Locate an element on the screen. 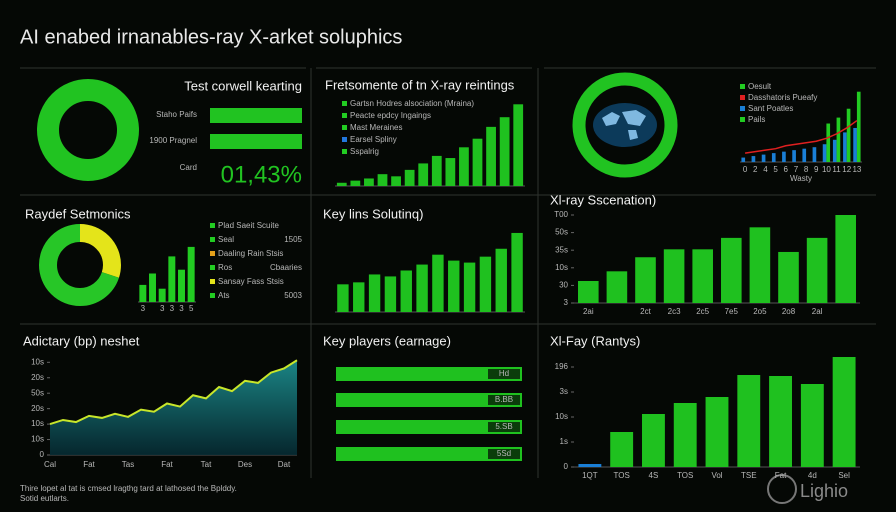 The width and height of the screenshot is (896, 512). bar-label: 5Sd is located at coordinates (504, 453).